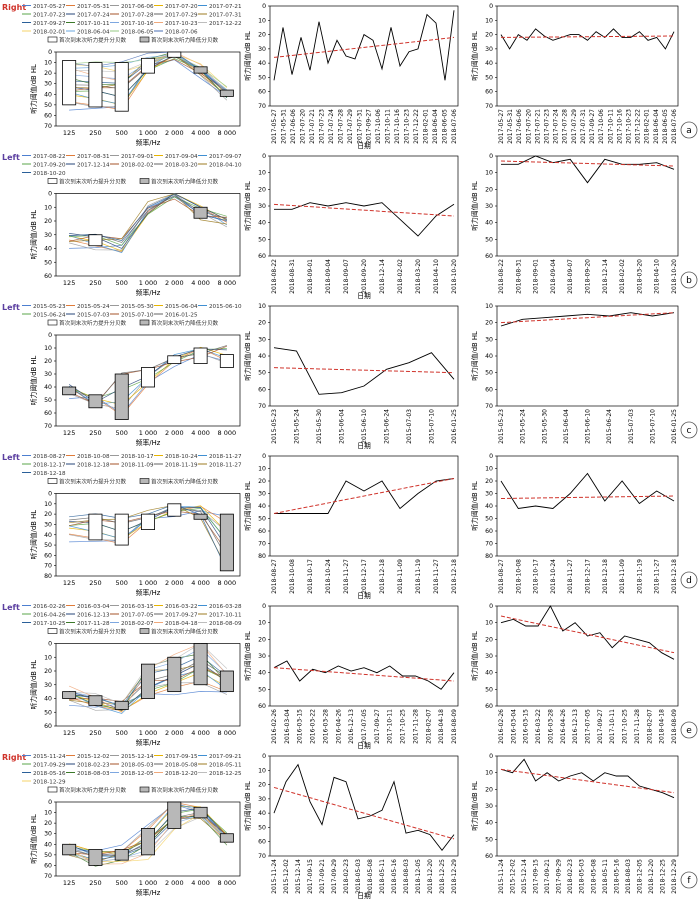  I want to click on legend-date: 2015-12-02, so click(93, 757).